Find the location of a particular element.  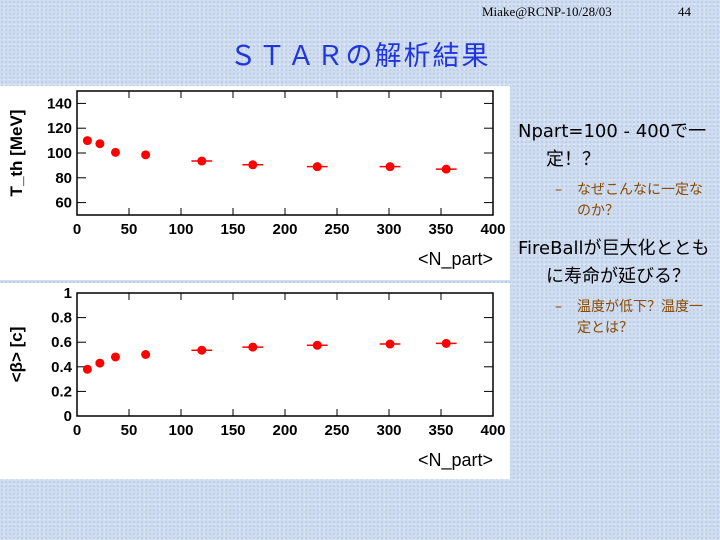

y-tick-label: 0.2 is located at coordinates (61, 391).